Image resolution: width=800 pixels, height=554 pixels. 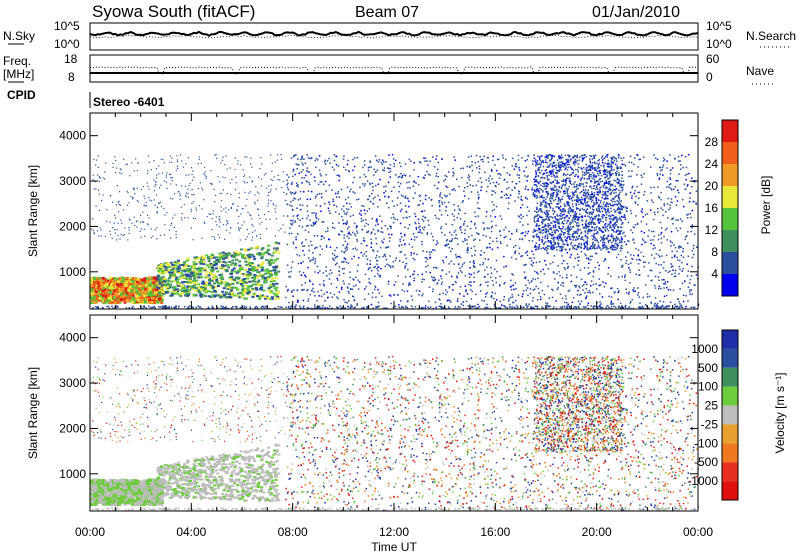 What do you see at coordinates (713, 59) in the screenshot?
I see `nave-tick-top: 60` at bounding box center [713, 59].